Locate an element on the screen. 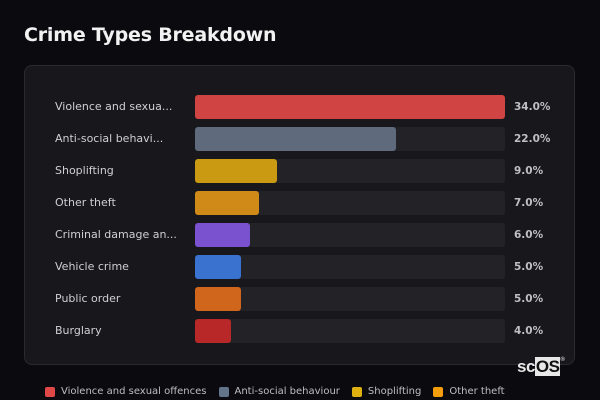  bar-row: Public order 5.0% is located at coordinates (299, 299).